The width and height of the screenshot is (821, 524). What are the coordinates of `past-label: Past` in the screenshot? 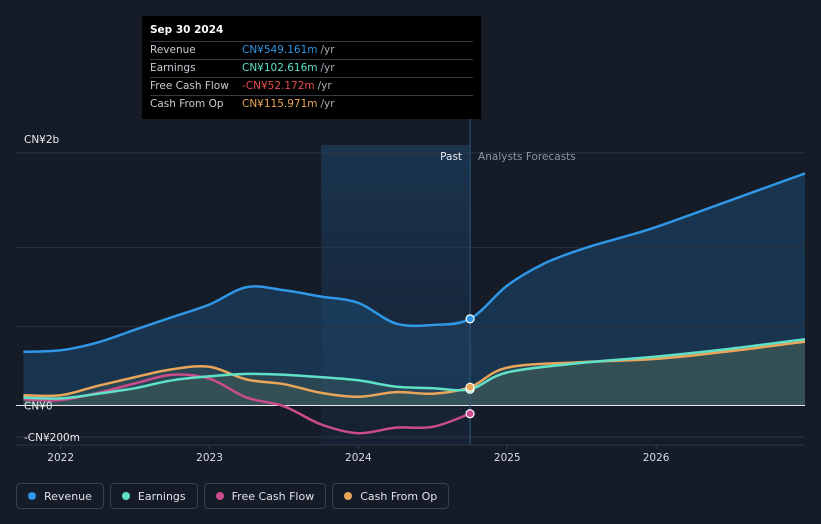 It's located at (451, 157).